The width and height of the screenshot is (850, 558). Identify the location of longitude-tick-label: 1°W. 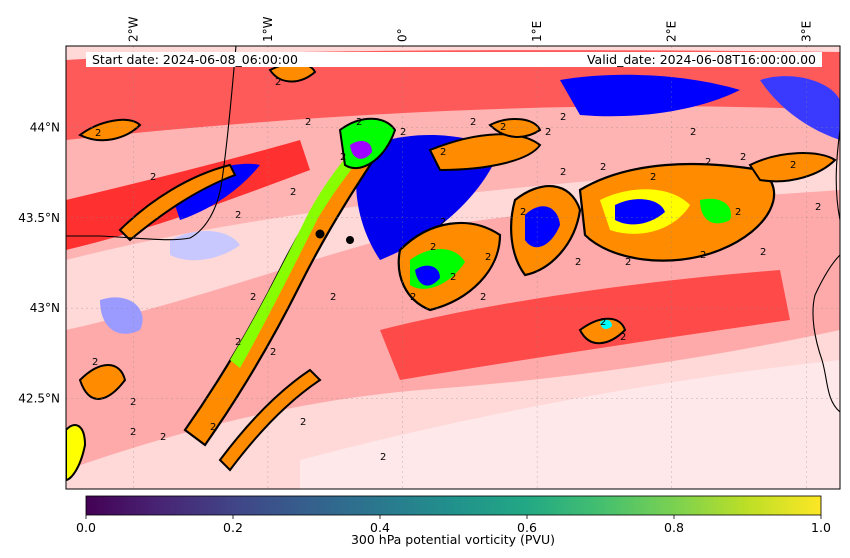
(268, 29).